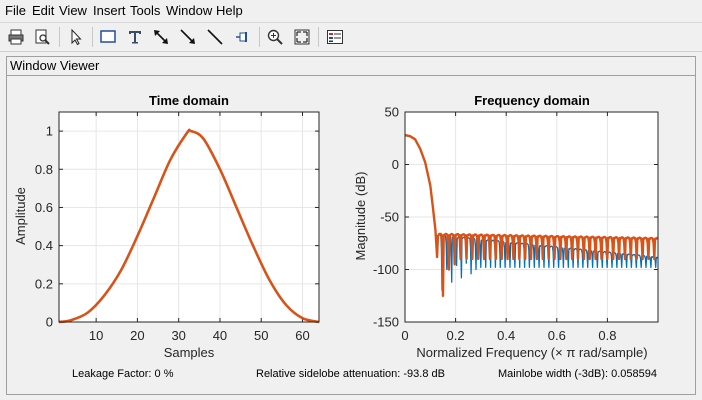 The width and height of the screenshot is (702, 400). I want to click on frequency-domain-ytick-label: -50, so click(389, 217).